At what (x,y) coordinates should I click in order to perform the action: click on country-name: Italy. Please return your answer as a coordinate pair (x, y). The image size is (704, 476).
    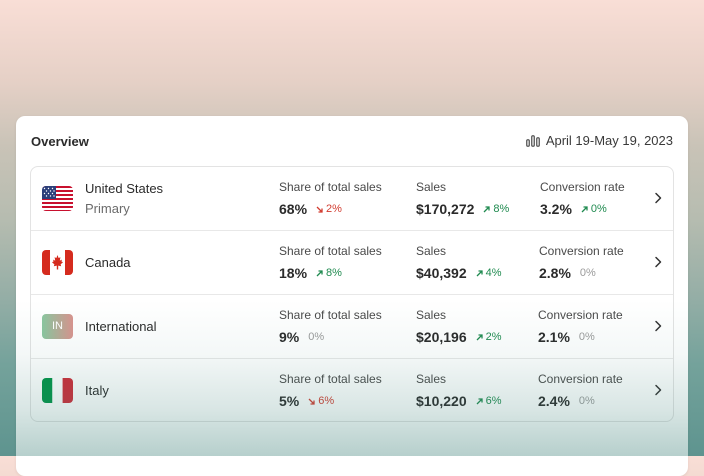
    Looking at the image, I should click on (97, 390).